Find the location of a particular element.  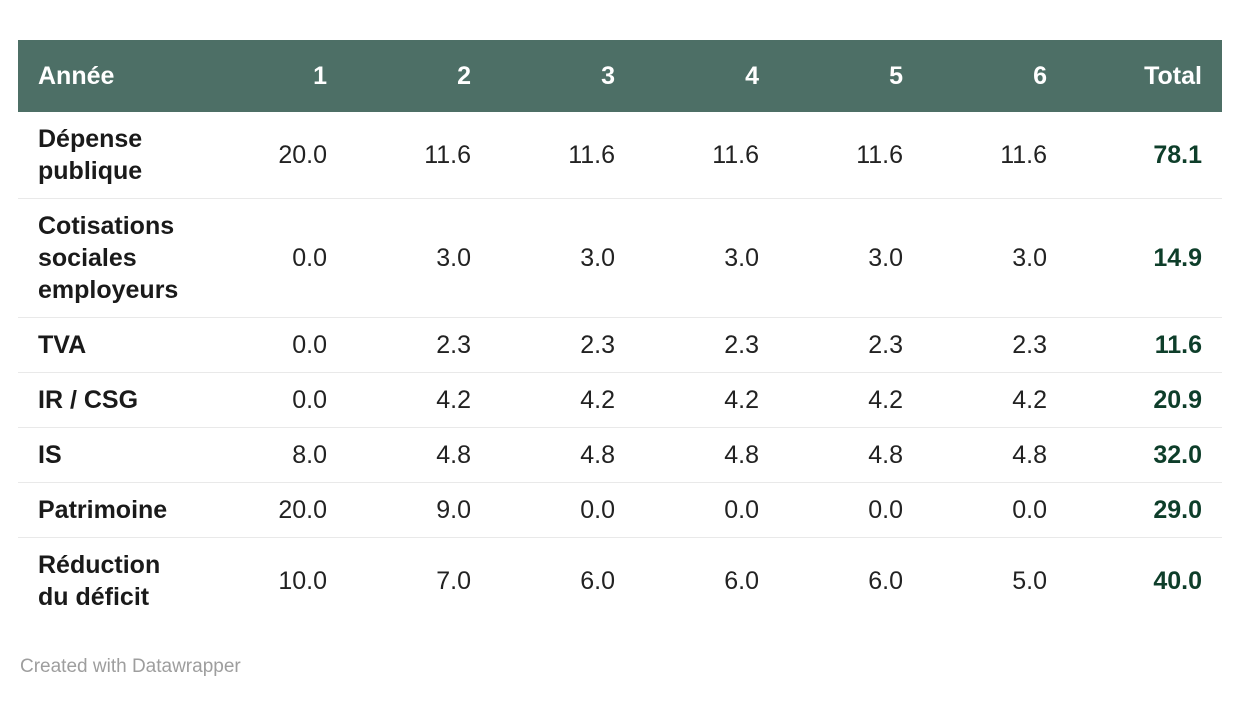

column-header-year-6: 6 is located at coordinates (1000, 76).